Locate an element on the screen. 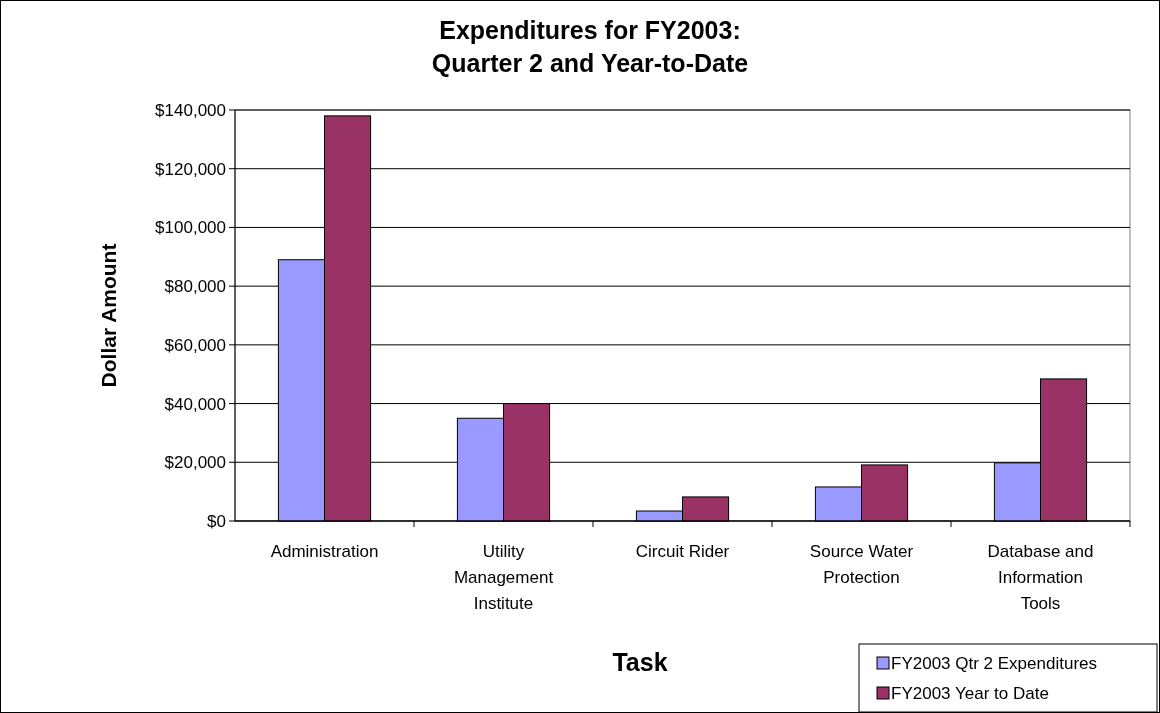 This screenshot has height=713, width=1160. x-tick-label: Source Water Protection is located at coordinates (861, 564).